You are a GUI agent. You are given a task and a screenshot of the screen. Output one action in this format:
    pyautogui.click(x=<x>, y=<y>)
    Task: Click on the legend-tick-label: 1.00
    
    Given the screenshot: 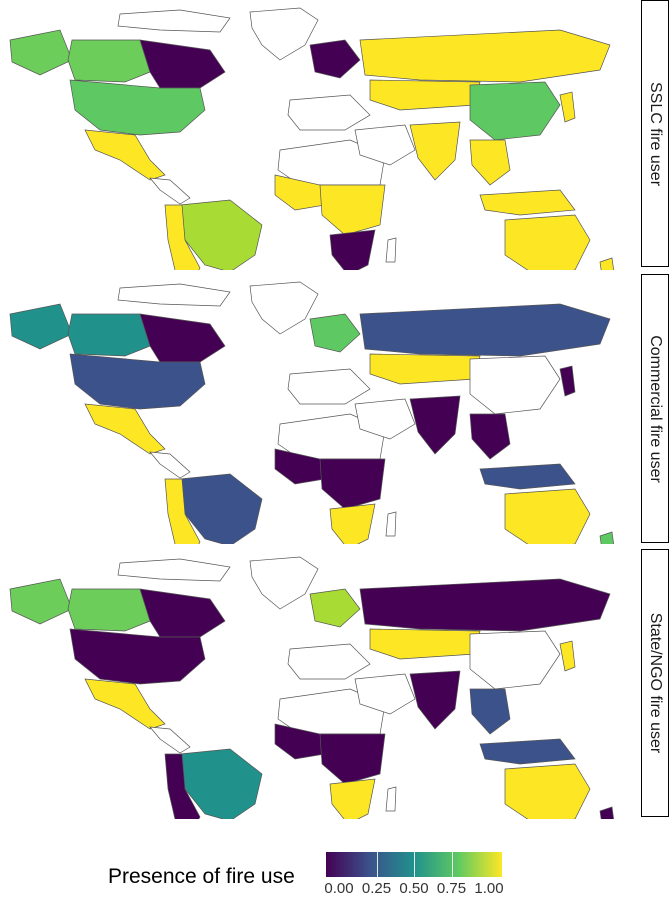 What is the action you would take?
    pyautogui.click(x=489, y=888)
    